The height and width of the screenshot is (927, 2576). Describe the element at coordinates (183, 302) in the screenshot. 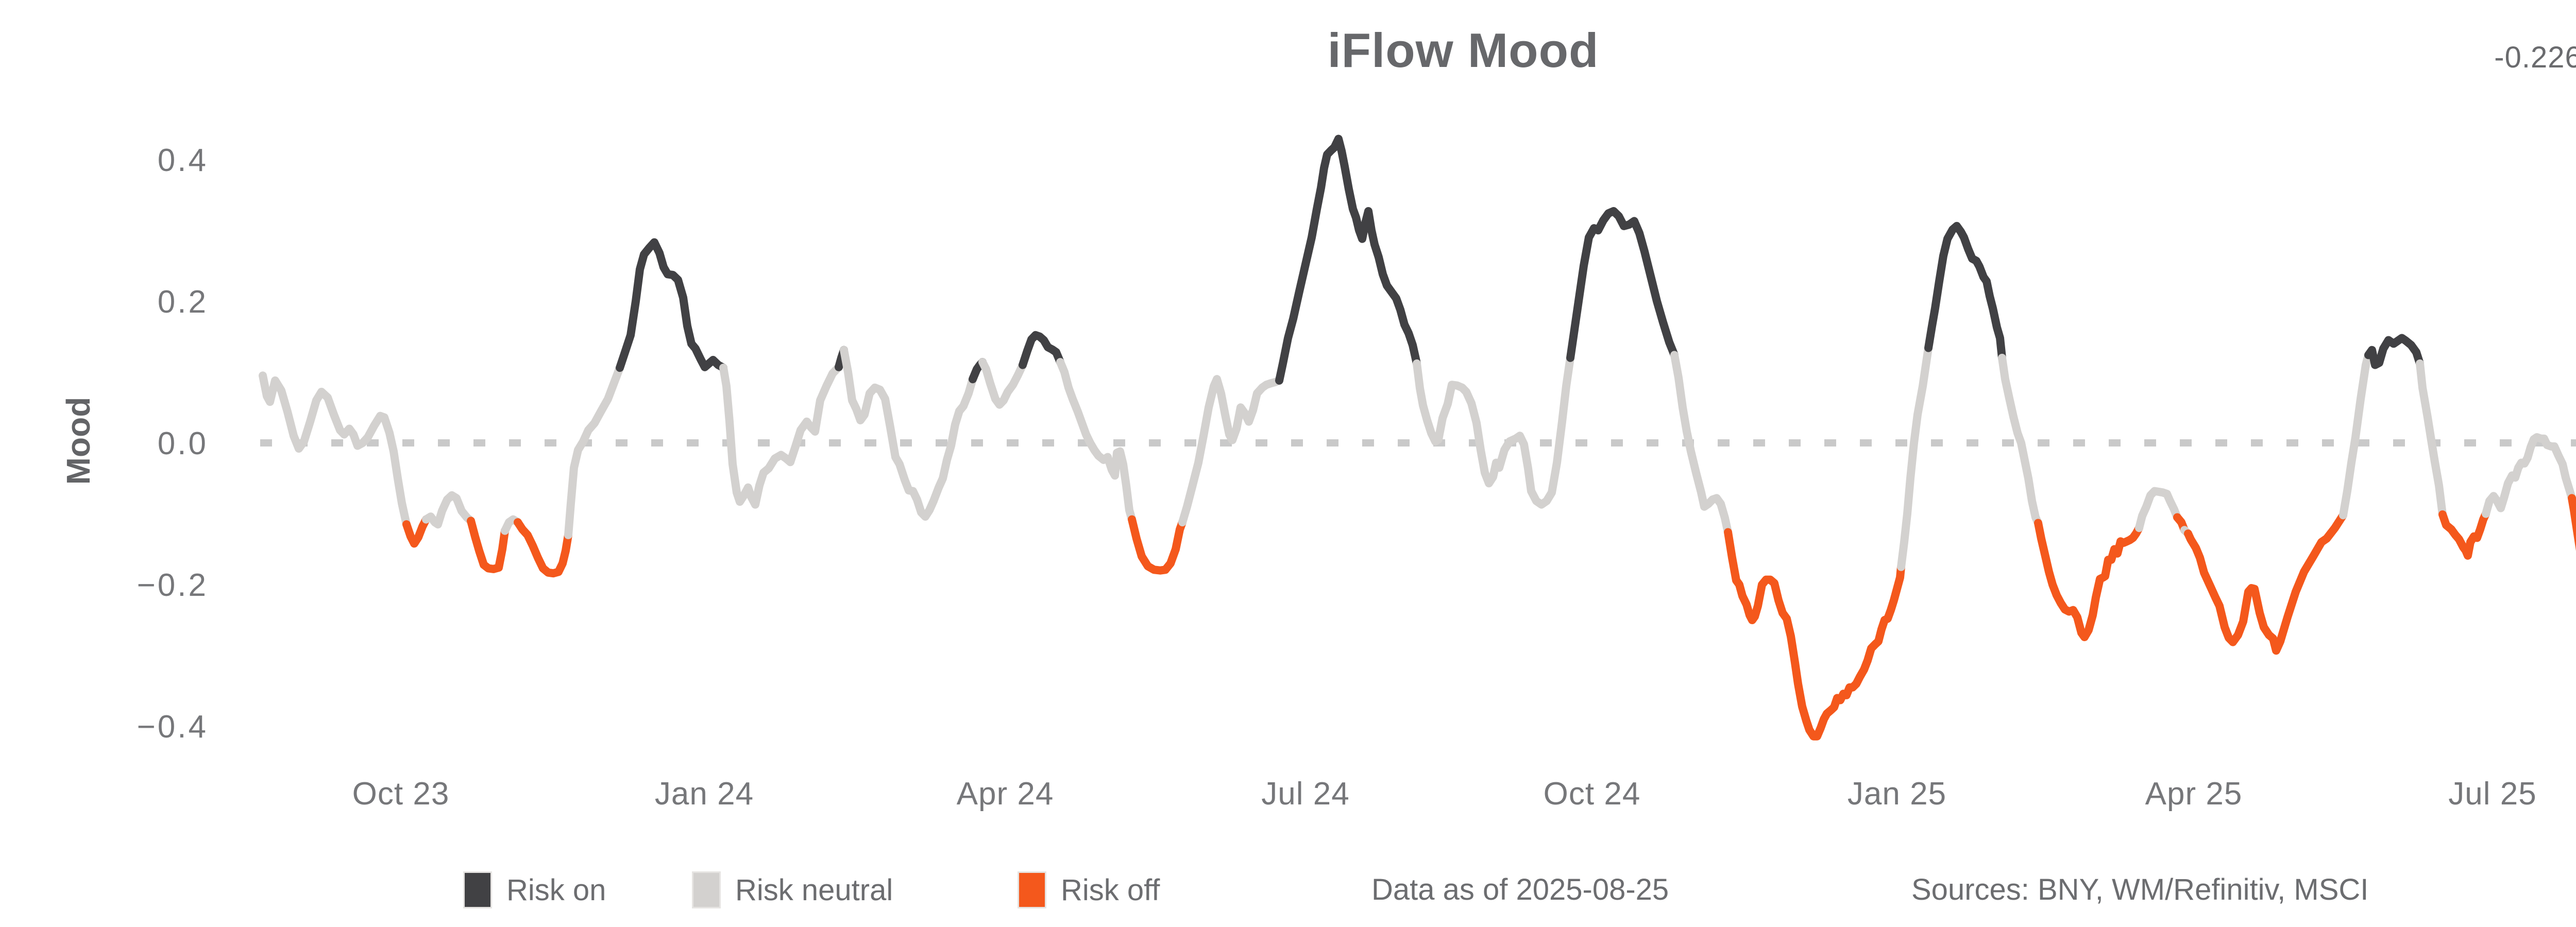

I see `y-tick-label: 0.2` at that location.